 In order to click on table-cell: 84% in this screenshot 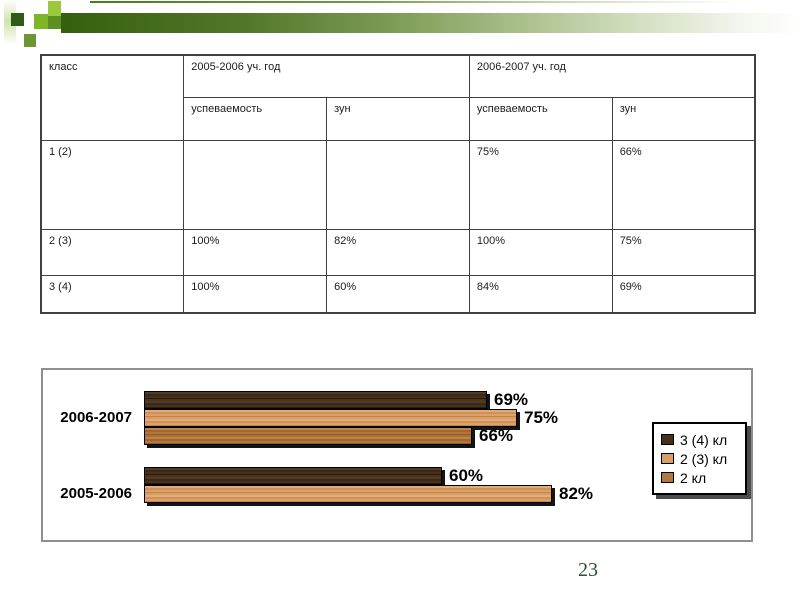, I will do `click(540, 294)`.